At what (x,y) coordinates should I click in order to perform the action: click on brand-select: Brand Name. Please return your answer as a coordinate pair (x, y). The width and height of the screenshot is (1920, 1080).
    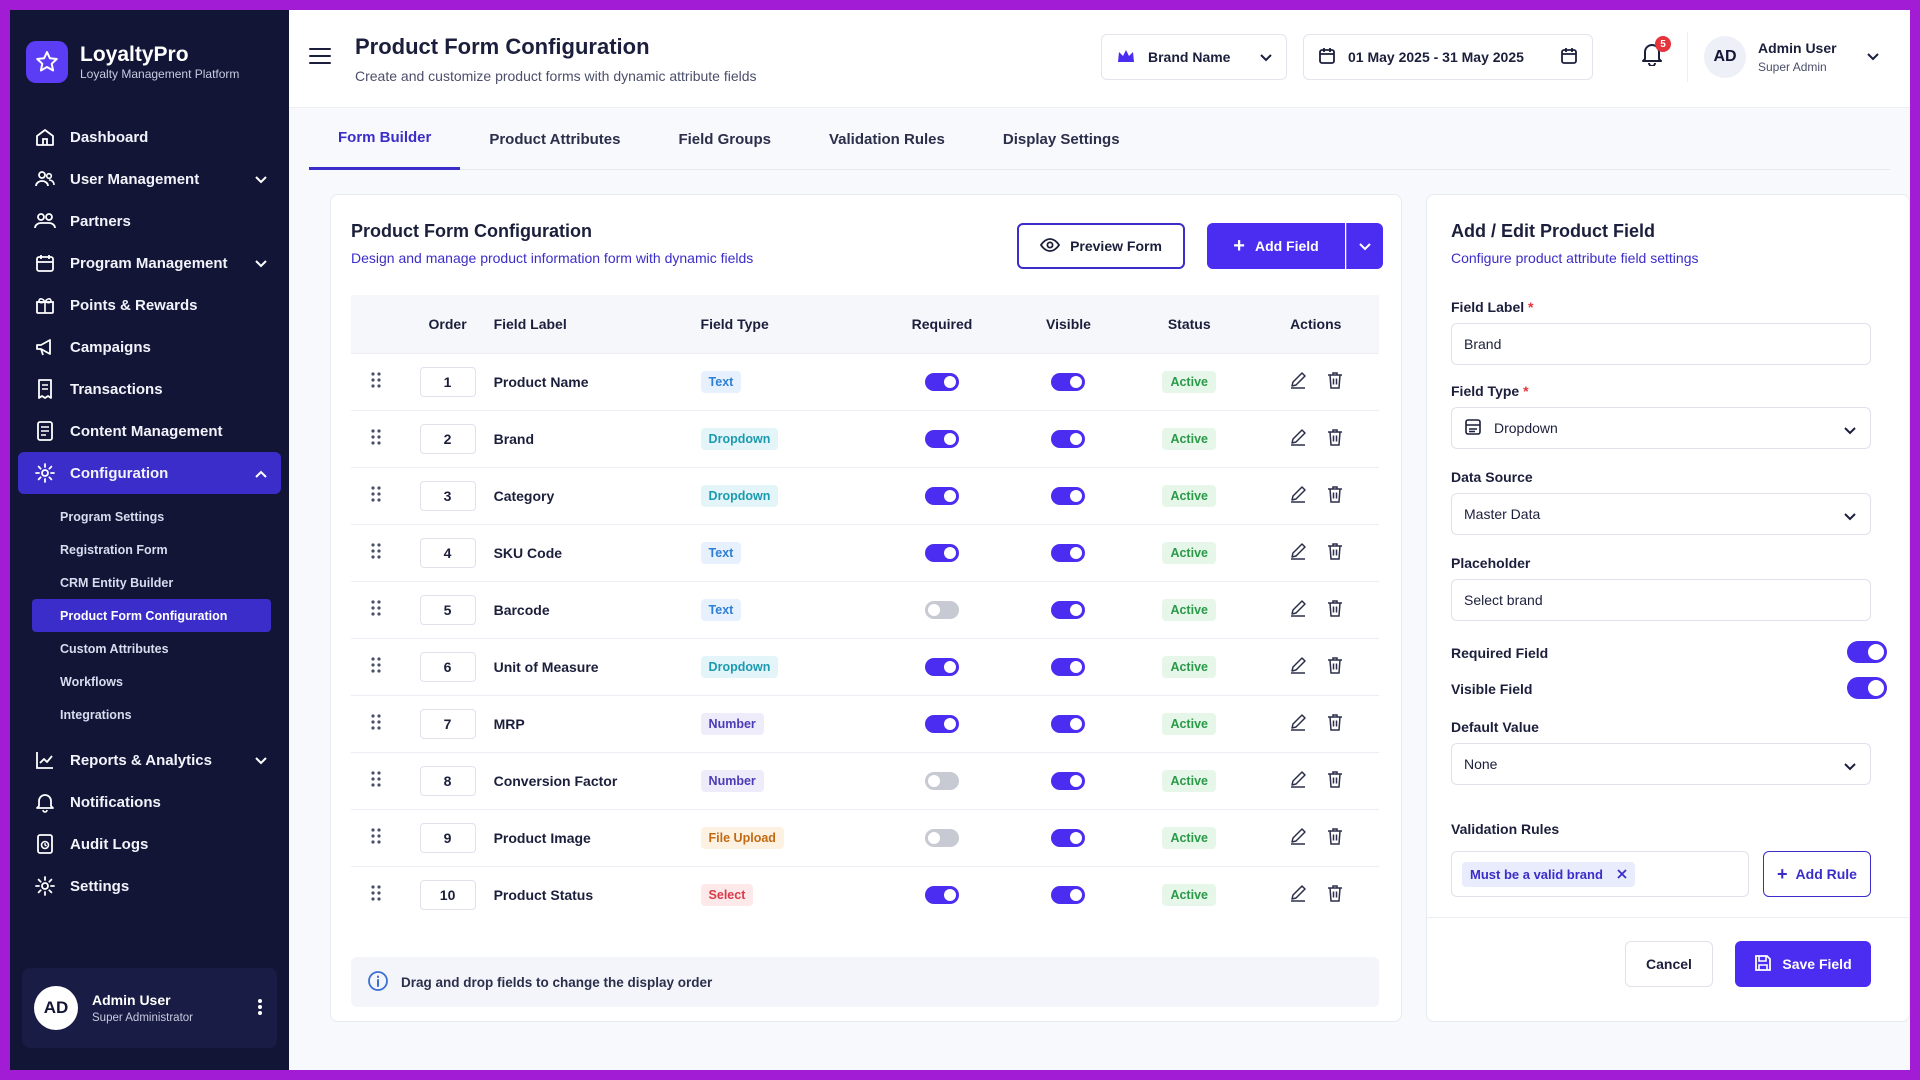
    Looking at the image, I should click on (1194, 57).